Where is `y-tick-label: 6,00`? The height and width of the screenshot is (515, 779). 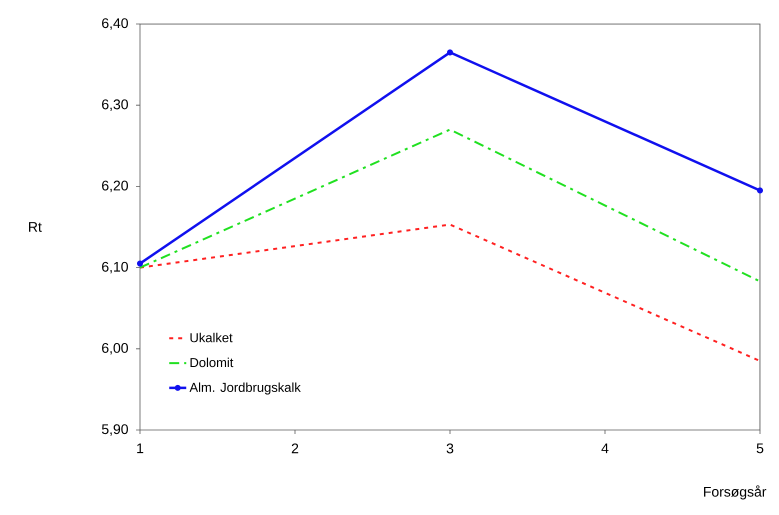 y-tick-label: 6,00 is located at coordinates (115, 349).